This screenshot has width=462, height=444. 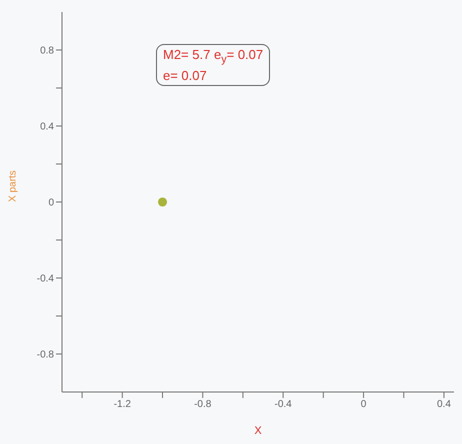 What do you see at coordinates (47, 127) in the screenshot?
I see `y-tick-label: 0.4` at bounding box center [47, 127].